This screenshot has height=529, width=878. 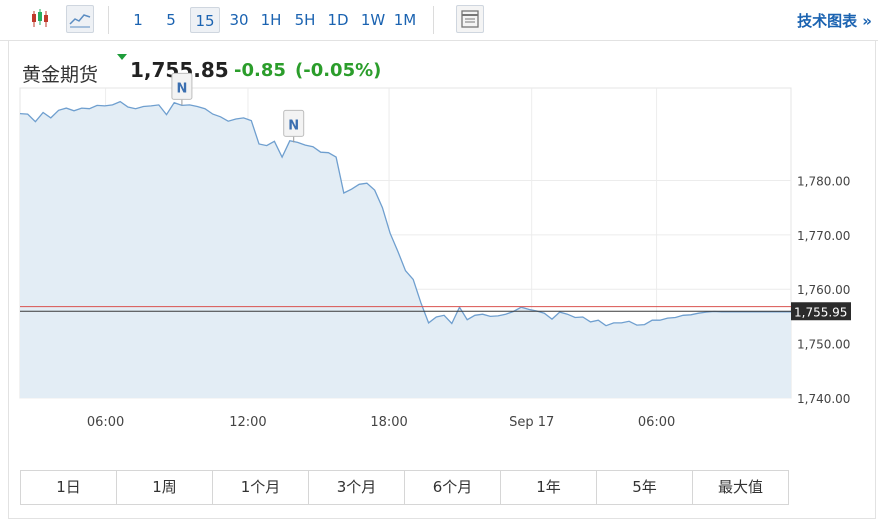 What do you see at coordinates (338, 20) in the screenshot?
I see `interval-1d: 1D` at bounding box center [338, 20].